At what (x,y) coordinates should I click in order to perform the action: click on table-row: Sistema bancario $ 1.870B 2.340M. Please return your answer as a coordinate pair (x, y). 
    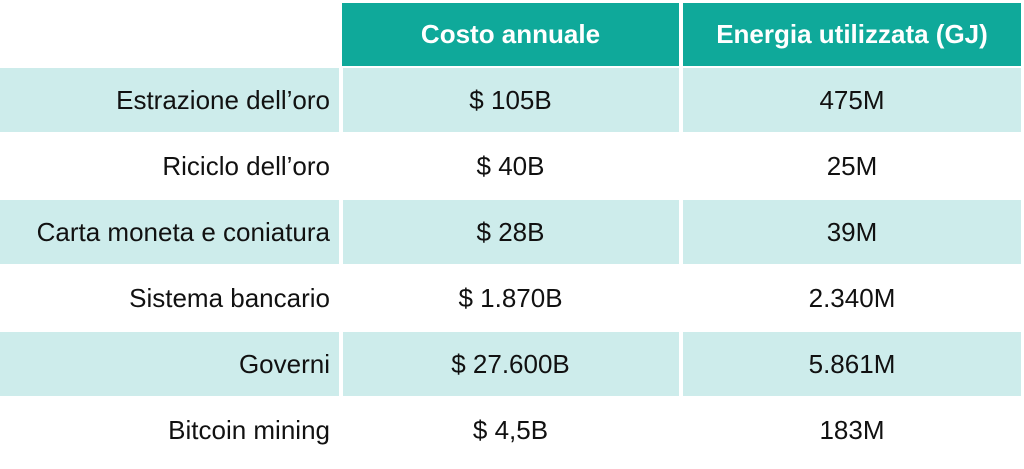
    Looking at the image, I should click on (512, 298).